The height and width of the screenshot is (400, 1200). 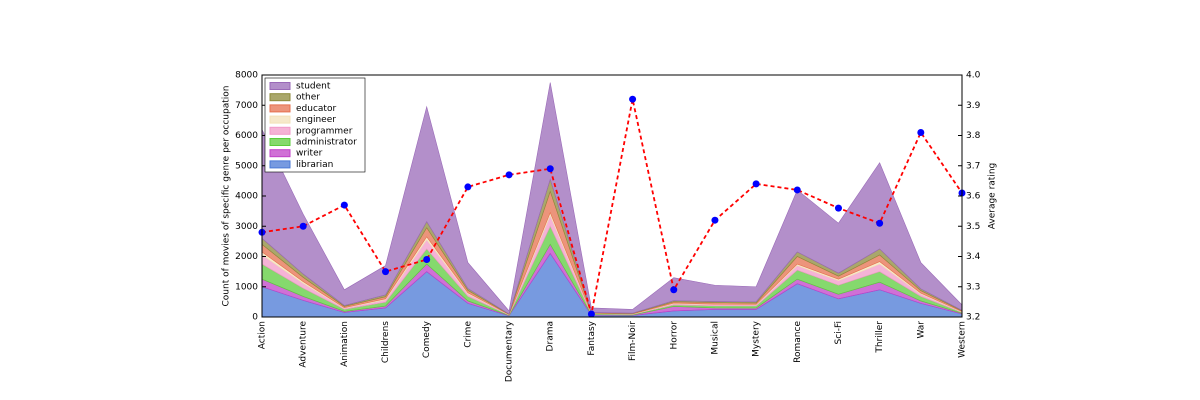 What do you see at coordinates (839, 332) in the screenshot?
I see `x-tick-label: Sci-Fi` at bounding box center [839, 332].